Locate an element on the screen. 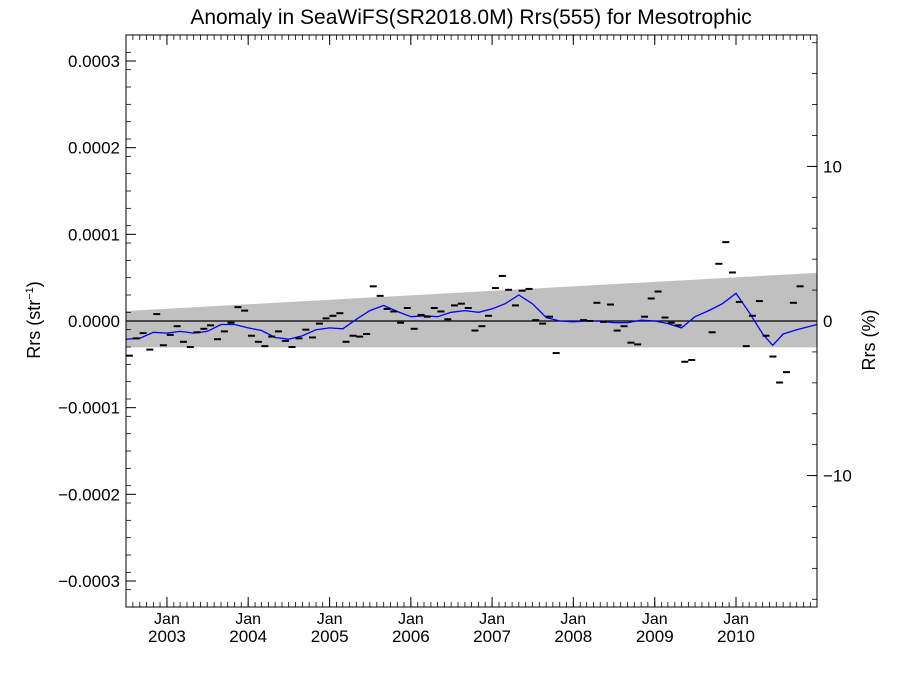 The image size is (900, 675). y-tick-label-left: 0.0002 is located at coordinates (94, 148).